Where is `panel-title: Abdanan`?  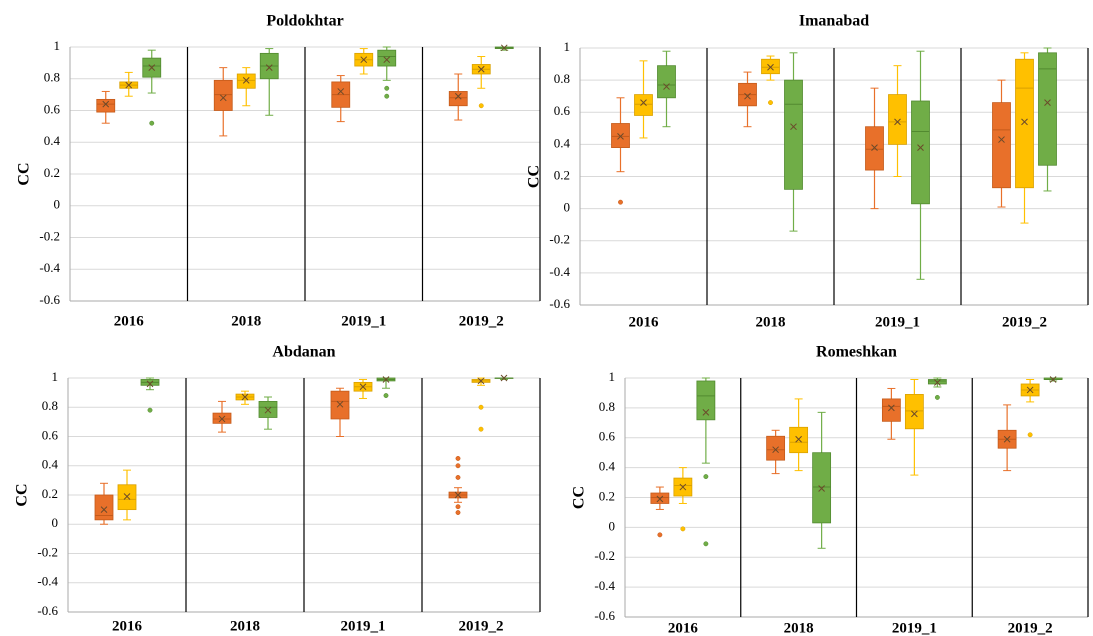 panel-title: Abdanan is located at coordinates (303, 352).